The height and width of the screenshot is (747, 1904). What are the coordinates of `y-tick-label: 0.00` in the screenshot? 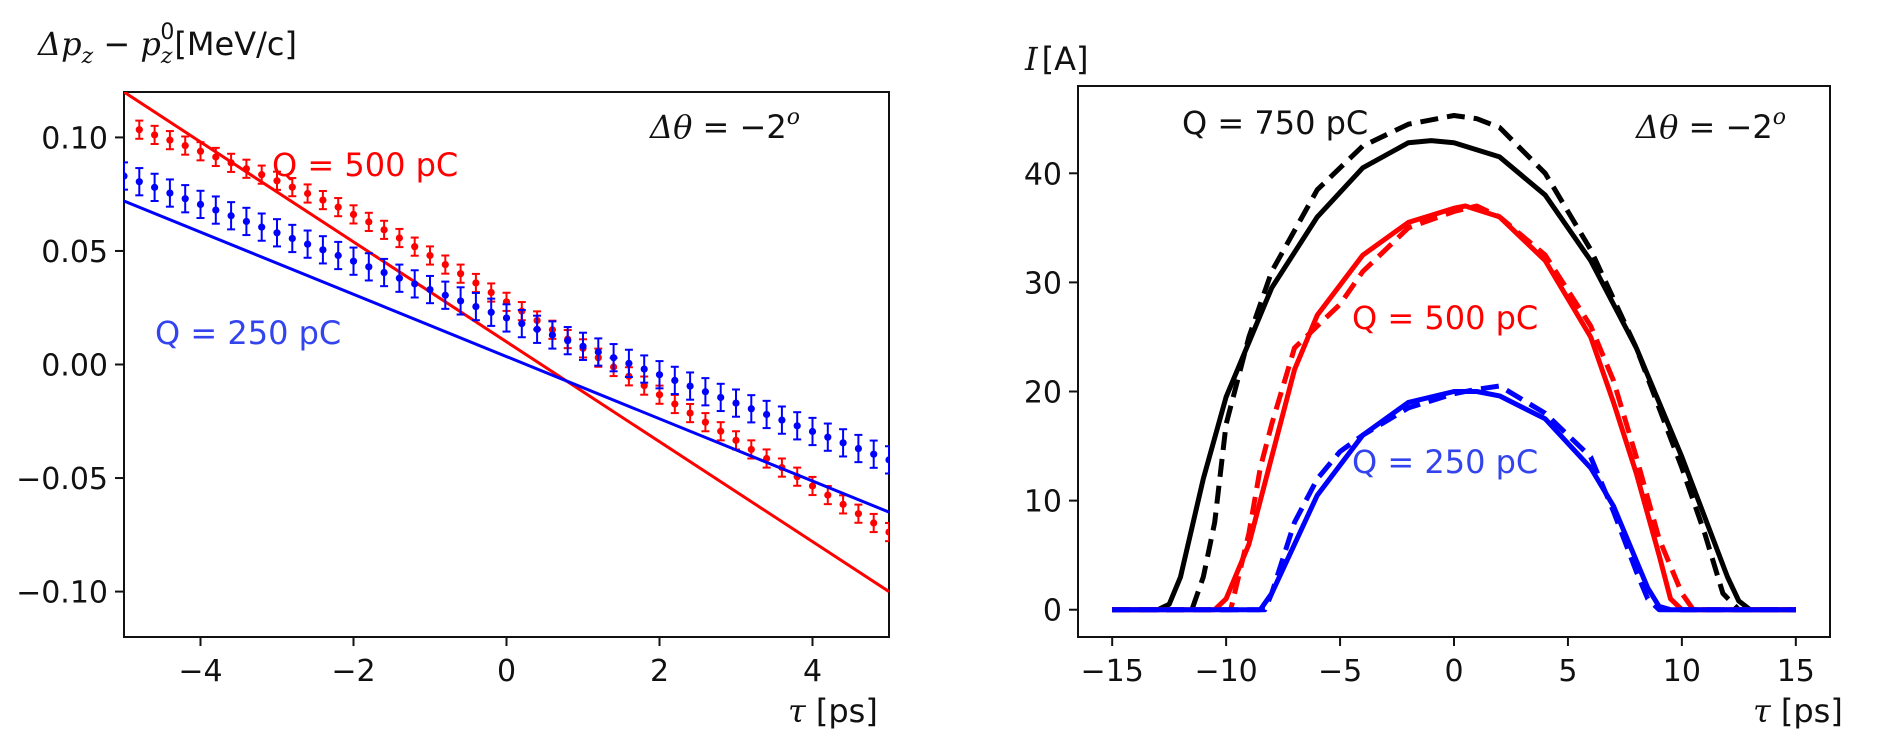 It's located at (74, 366).